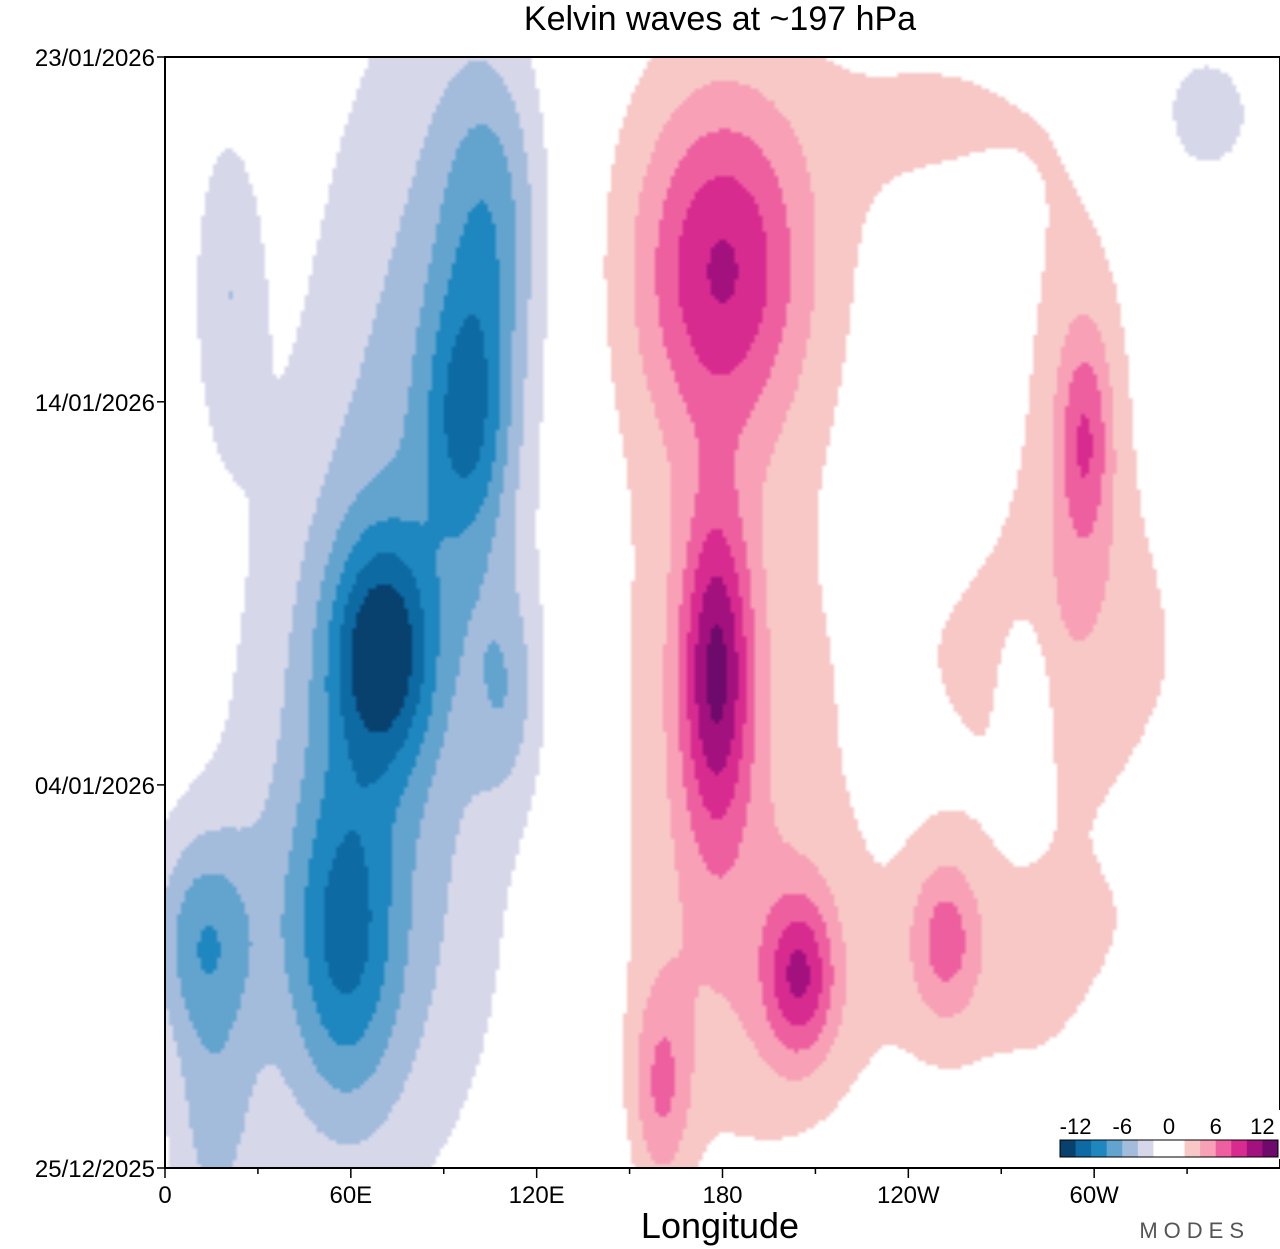 Image resolution: width=1280 pixels, height=1249 pixels. What do you see at coordinates (908, 1195) in the screenshot?
I see `x-tick-label: 120W` at bounding box center [908, 1195].